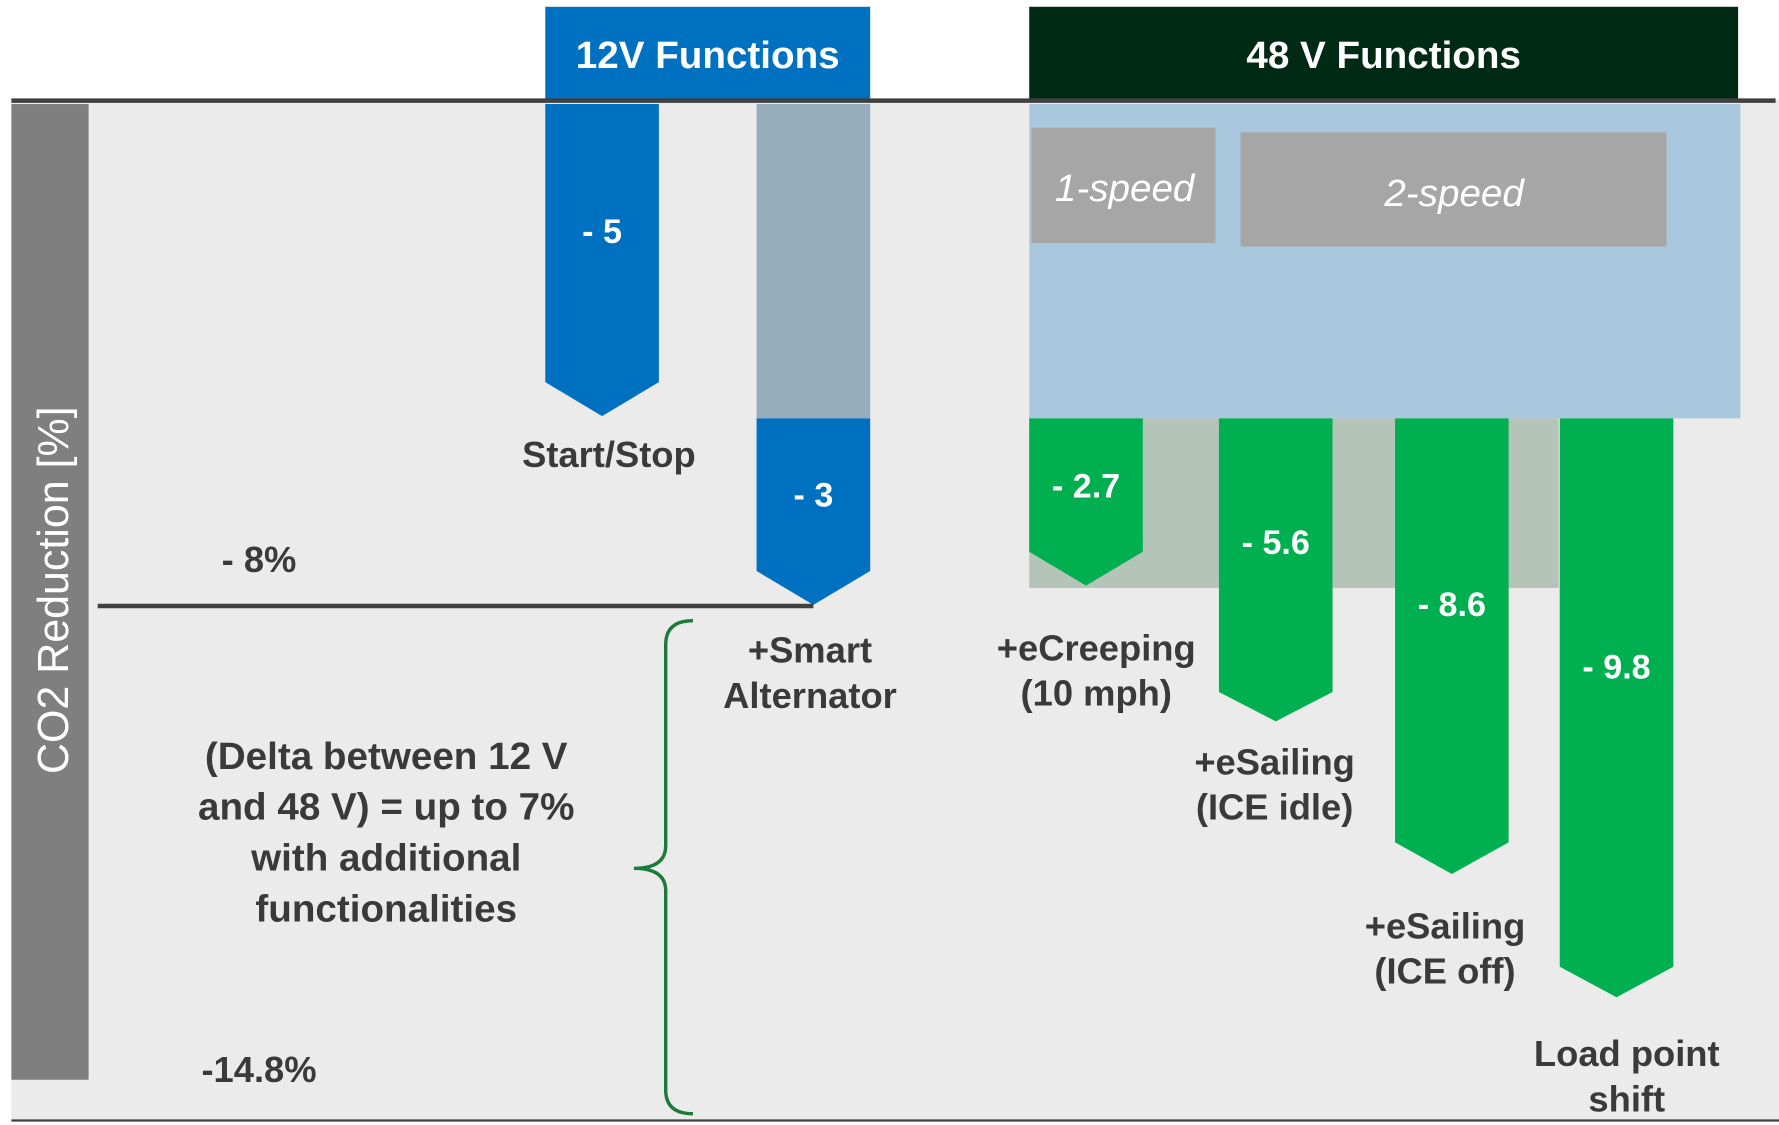  What do you see at coordinates (1454, 193) in the screenshot?
I see `gearbox-label: 2-speed` at bounding box center [1454, 193].